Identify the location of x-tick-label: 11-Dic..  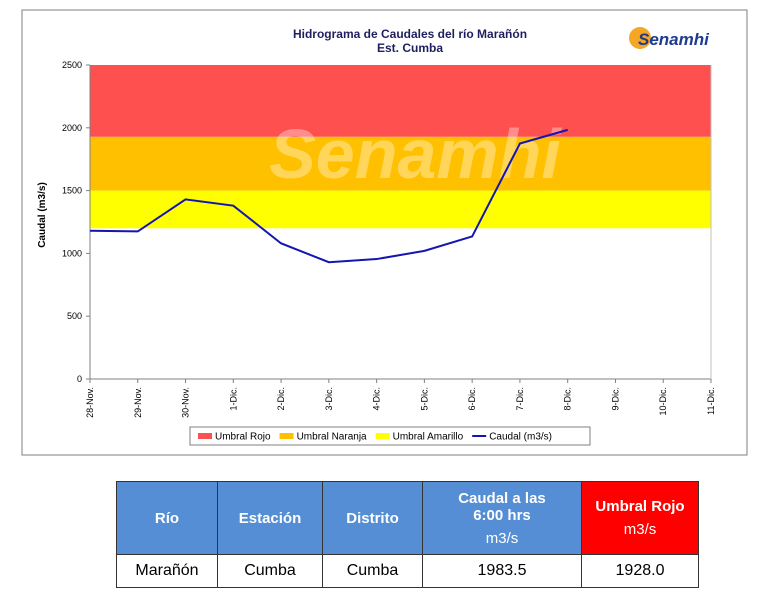
(711, 401).